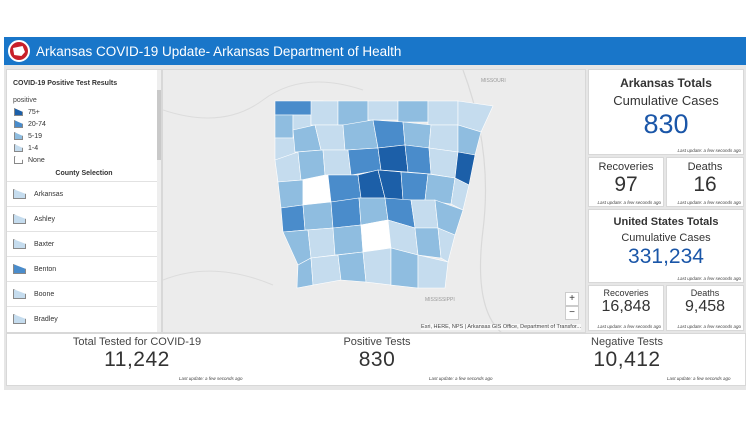 This screenshot has width=750, height=422. What do you see at coordinates (84, 173) in the screenshot?
I see `county-selection-title: County Selection` at bounding box center [84, 173].